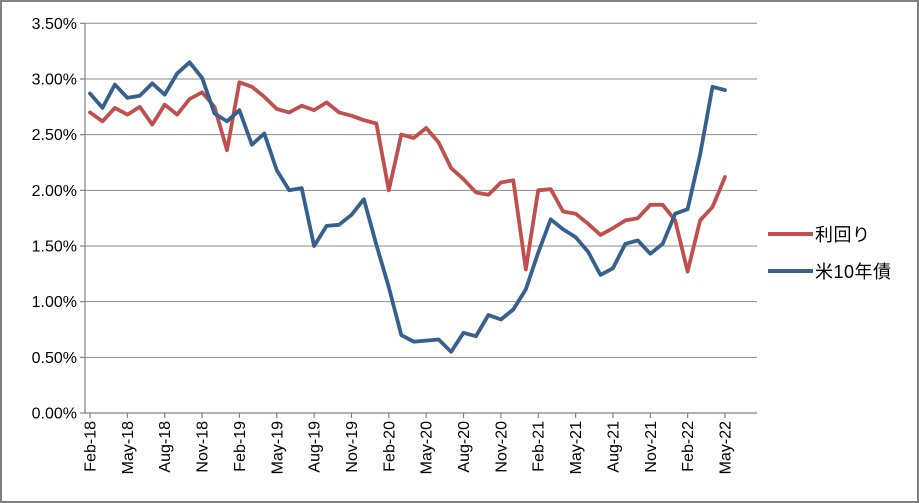 The width and height of the screenshot is (919, 503). I want to click on svg-text: 2.00%, so click(54, 191).